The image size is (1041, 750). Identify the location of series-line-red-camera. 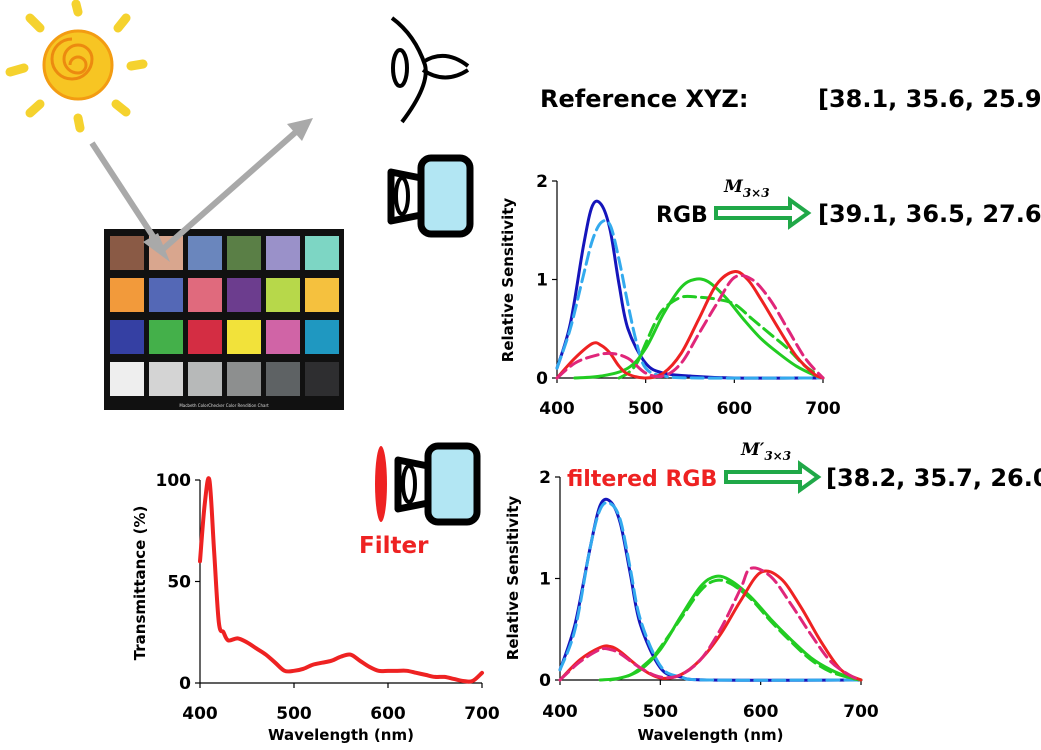
(690, 325).